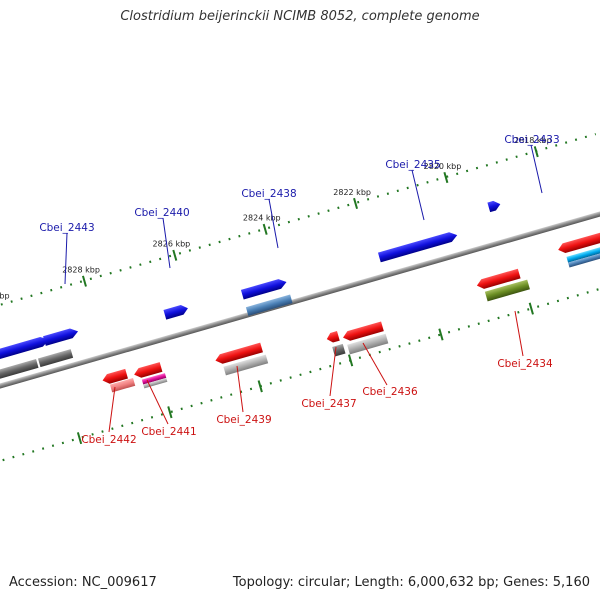  I want to click on ruler-label: 2820 kbp, so click(443, 166).